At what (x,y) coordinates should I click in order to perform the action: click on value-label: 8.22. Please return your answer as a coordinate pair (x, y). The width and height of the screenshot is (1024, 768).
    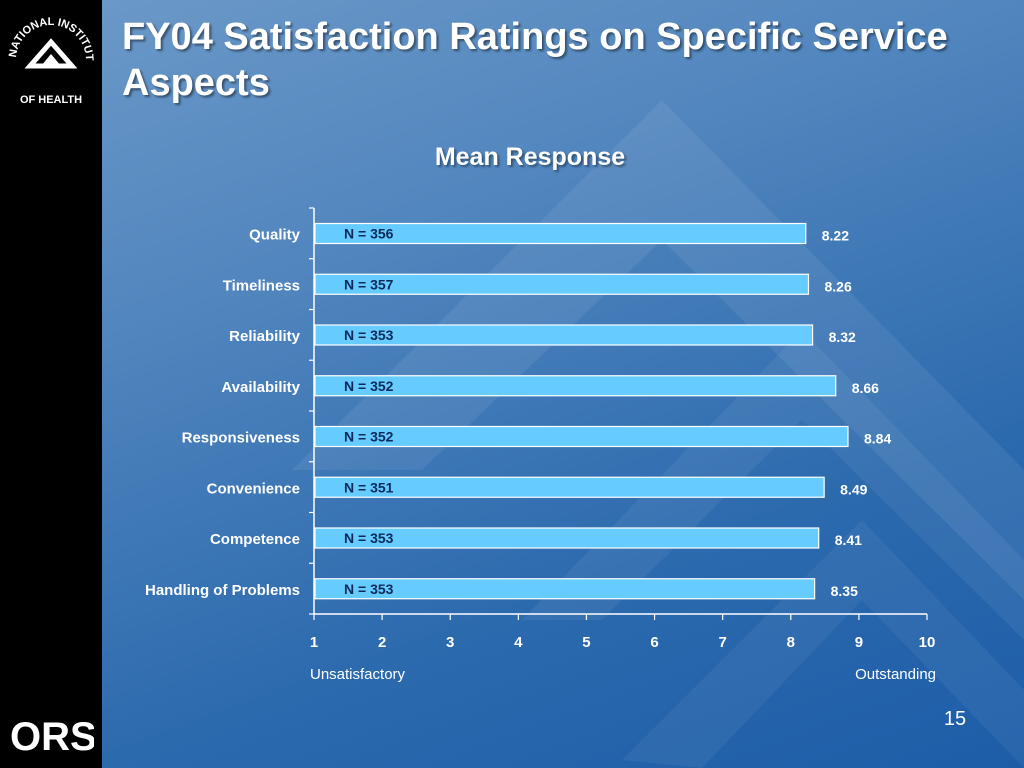
    Looking at the image, I should click on (835, 236).